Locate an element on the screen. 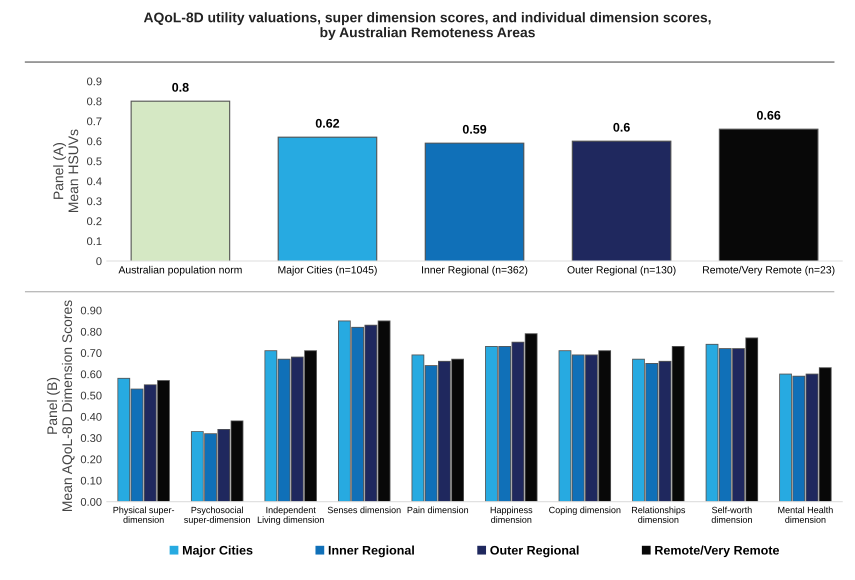 This screenshot has width=855, height=580. x-tick-label: Self-worth dimension is located at coordinates (732, 514).